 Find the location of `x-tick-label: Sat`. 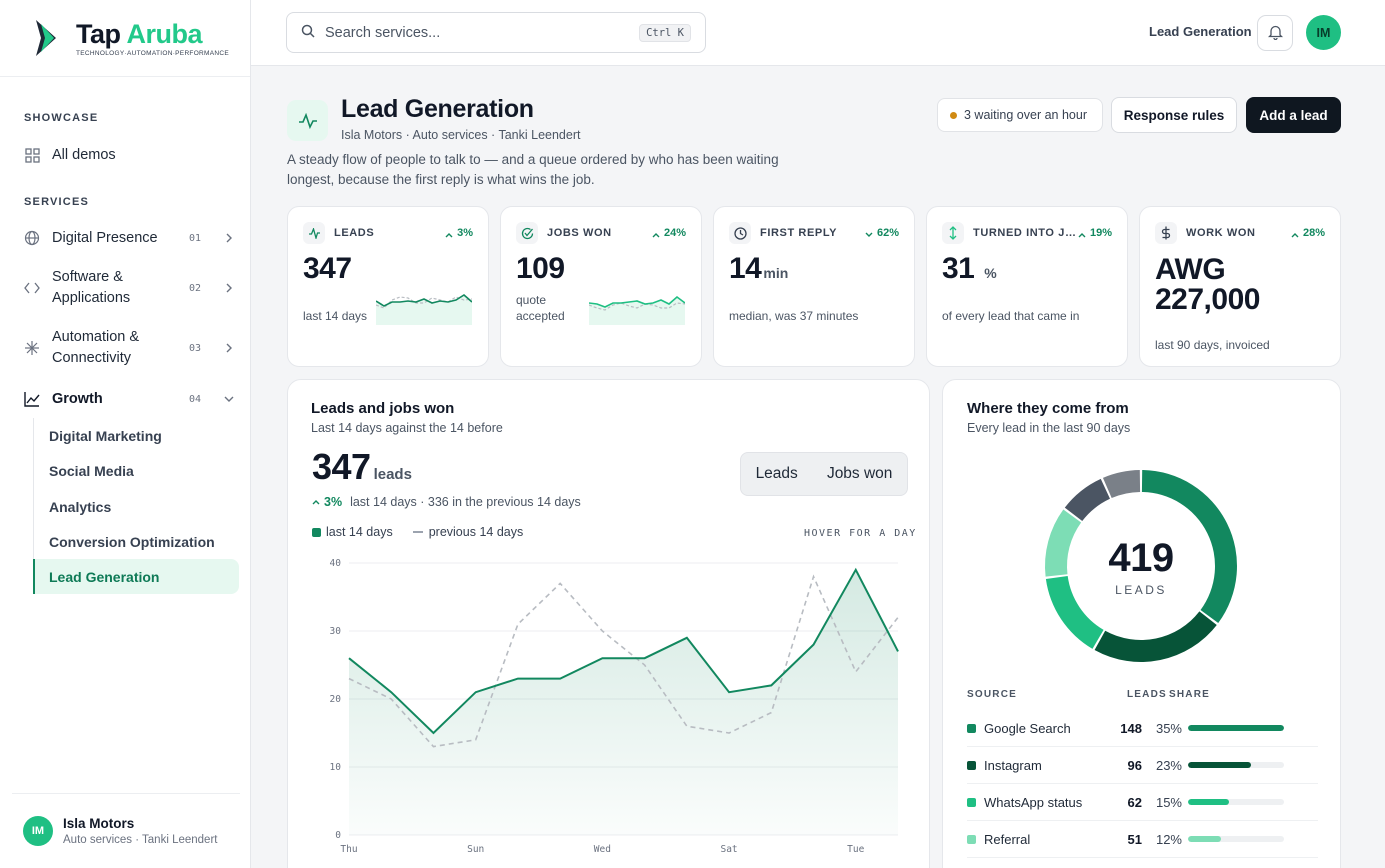

x-tick-label: Sat is located at coordinates (728, 849).